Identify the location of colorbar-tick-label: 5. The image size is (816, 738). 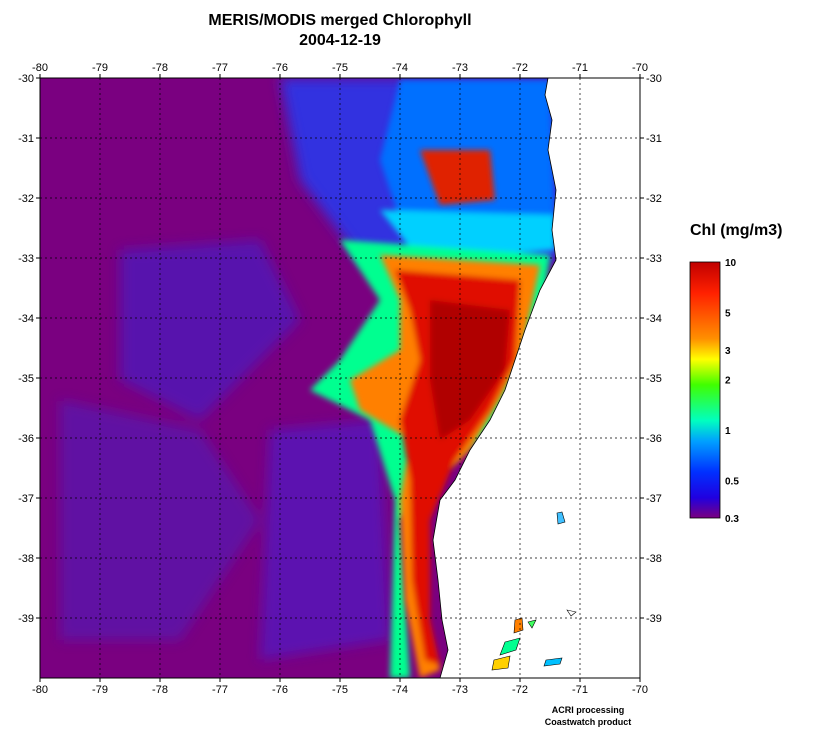
(728, 314).